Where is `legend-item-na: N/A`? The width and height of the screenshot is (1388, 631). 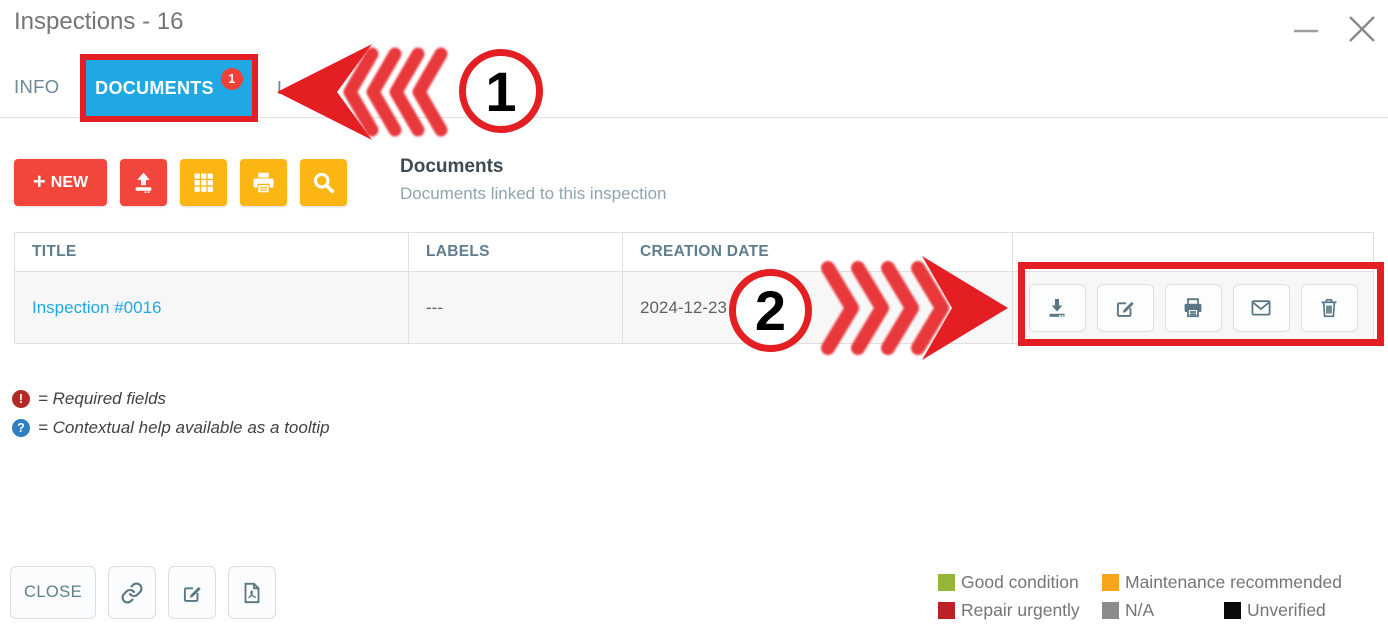
legend-item-na: N/A is located at coordinates (1163, 610).